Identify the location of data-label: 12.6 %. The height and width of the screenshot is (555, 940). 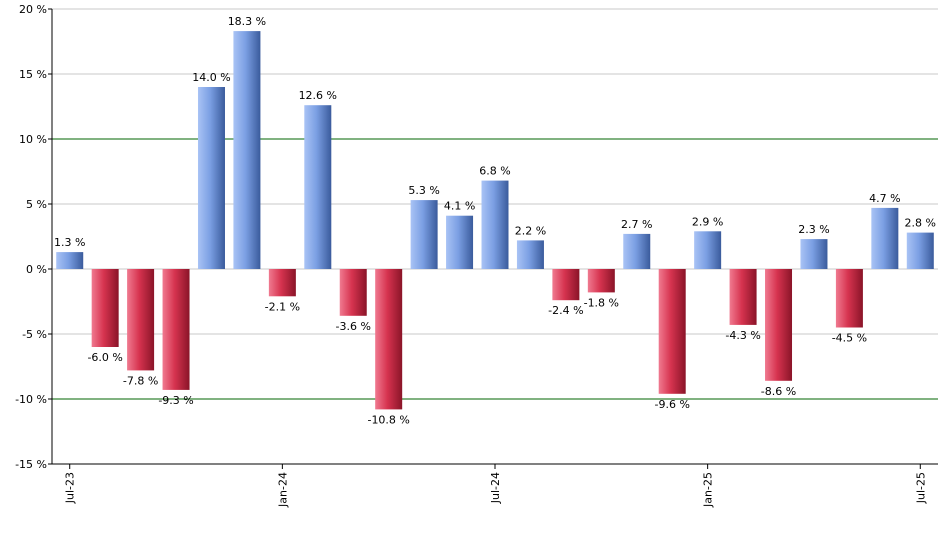
(318, 95).